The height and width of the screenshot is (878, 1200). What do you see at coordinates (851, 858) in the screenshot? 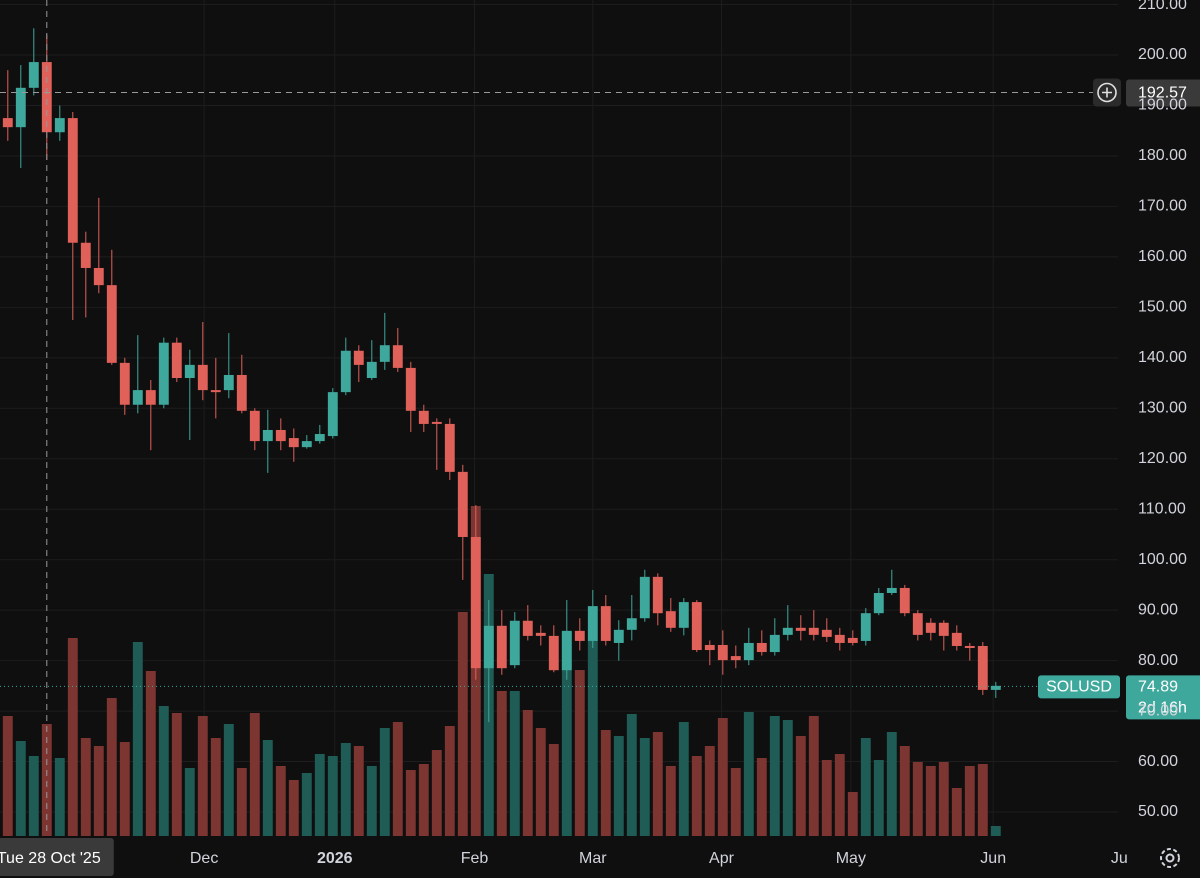
I see `x-tick-label: May` at bounding box center [851, 858].